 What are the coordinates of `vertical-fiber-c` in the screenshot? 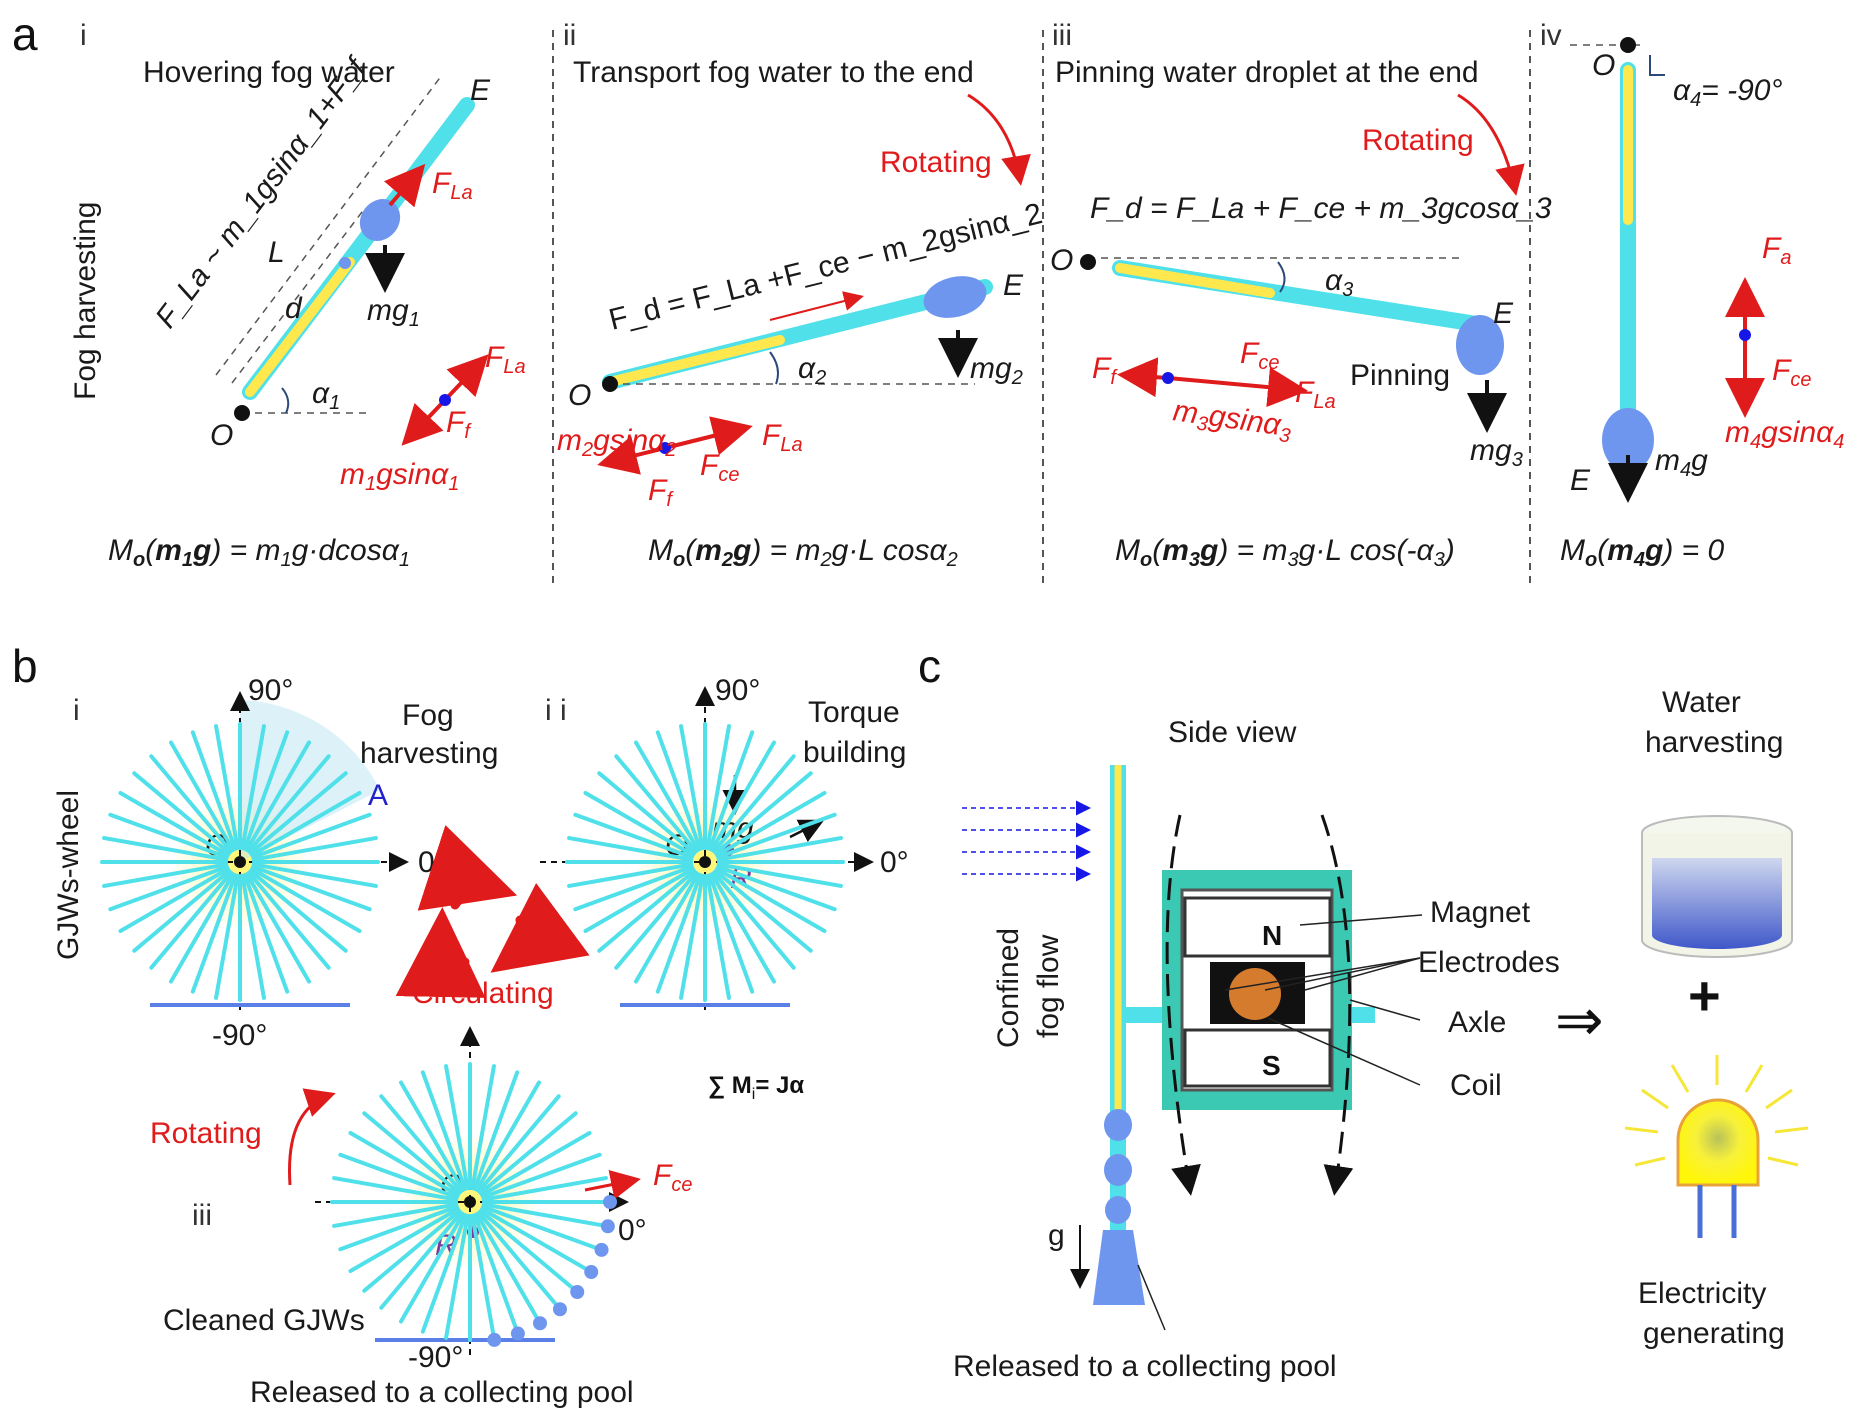 It's located at (1119, 1035).